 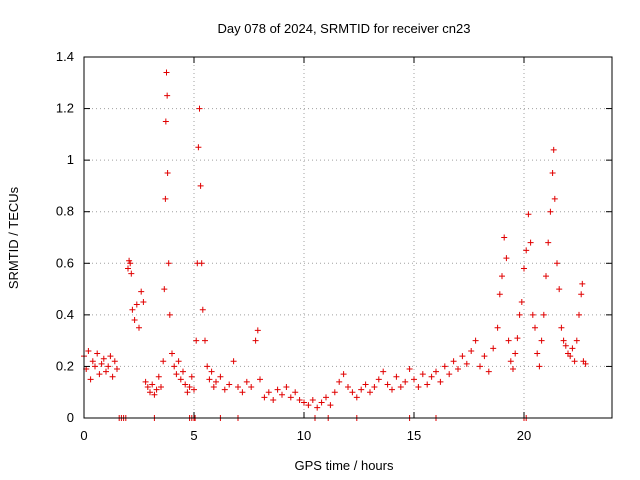 I want to click on x-tick-label: 5, so click(x=193, y=435).